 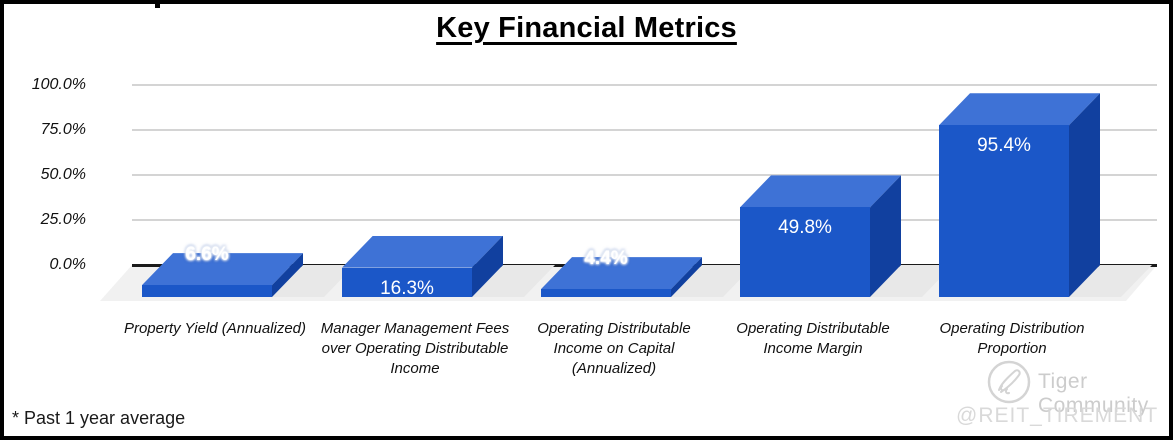 What do you see at coordinates (407, 288) in the screenshot?
I see `bar-value-label: 16.3%` at bounding box center [407, 288].